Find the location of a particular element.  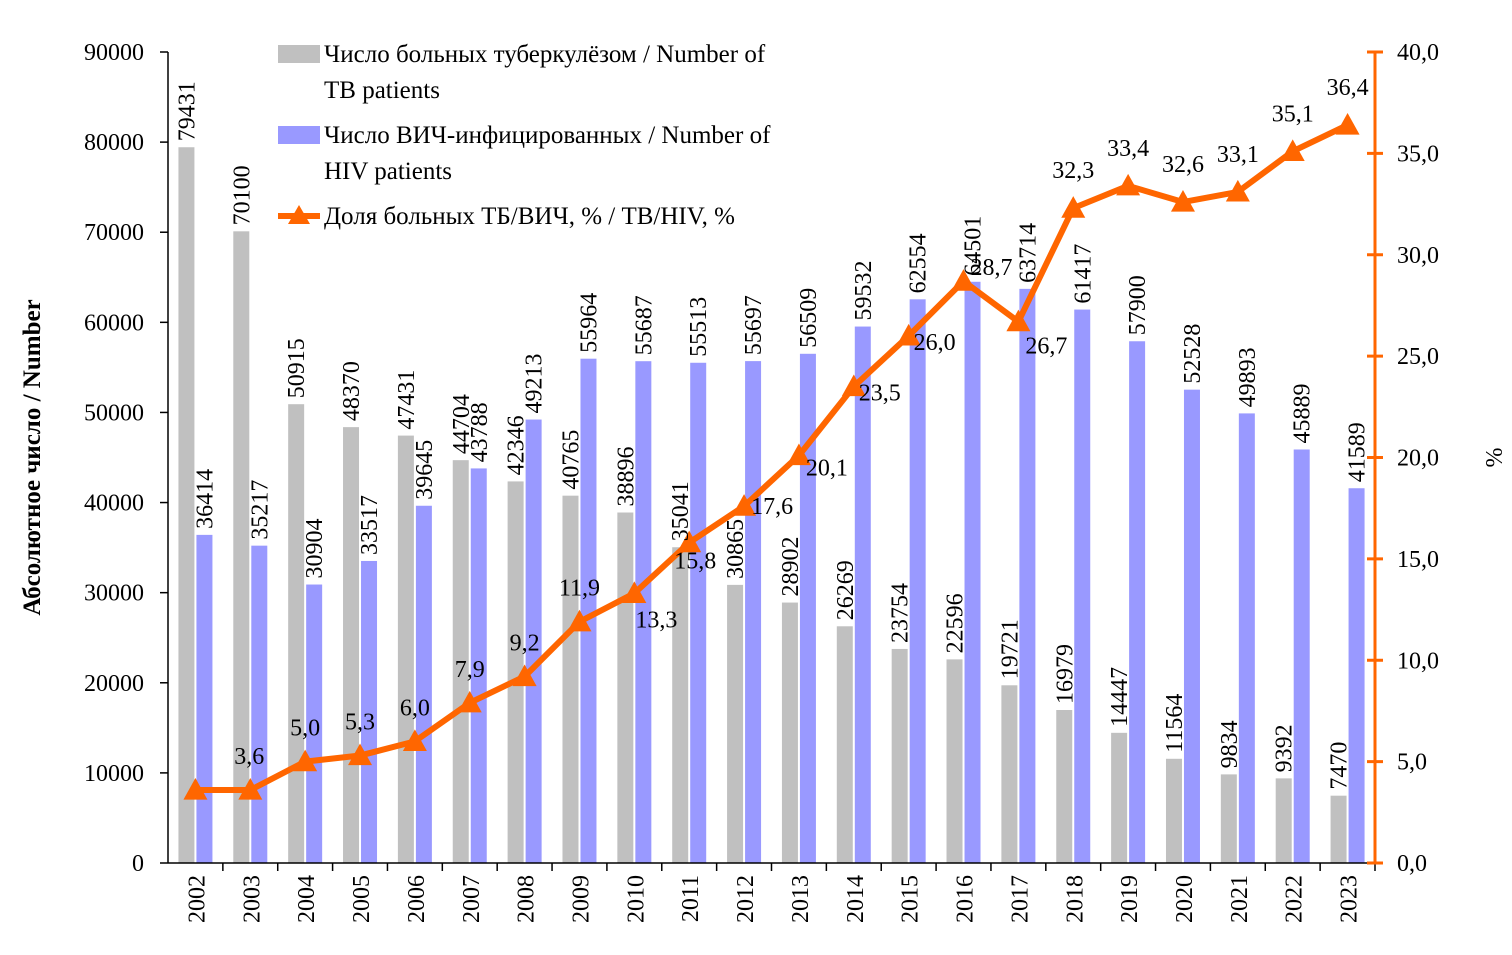

right-axis-tick-label: 35,0 is located at coordinates (1418, 154).